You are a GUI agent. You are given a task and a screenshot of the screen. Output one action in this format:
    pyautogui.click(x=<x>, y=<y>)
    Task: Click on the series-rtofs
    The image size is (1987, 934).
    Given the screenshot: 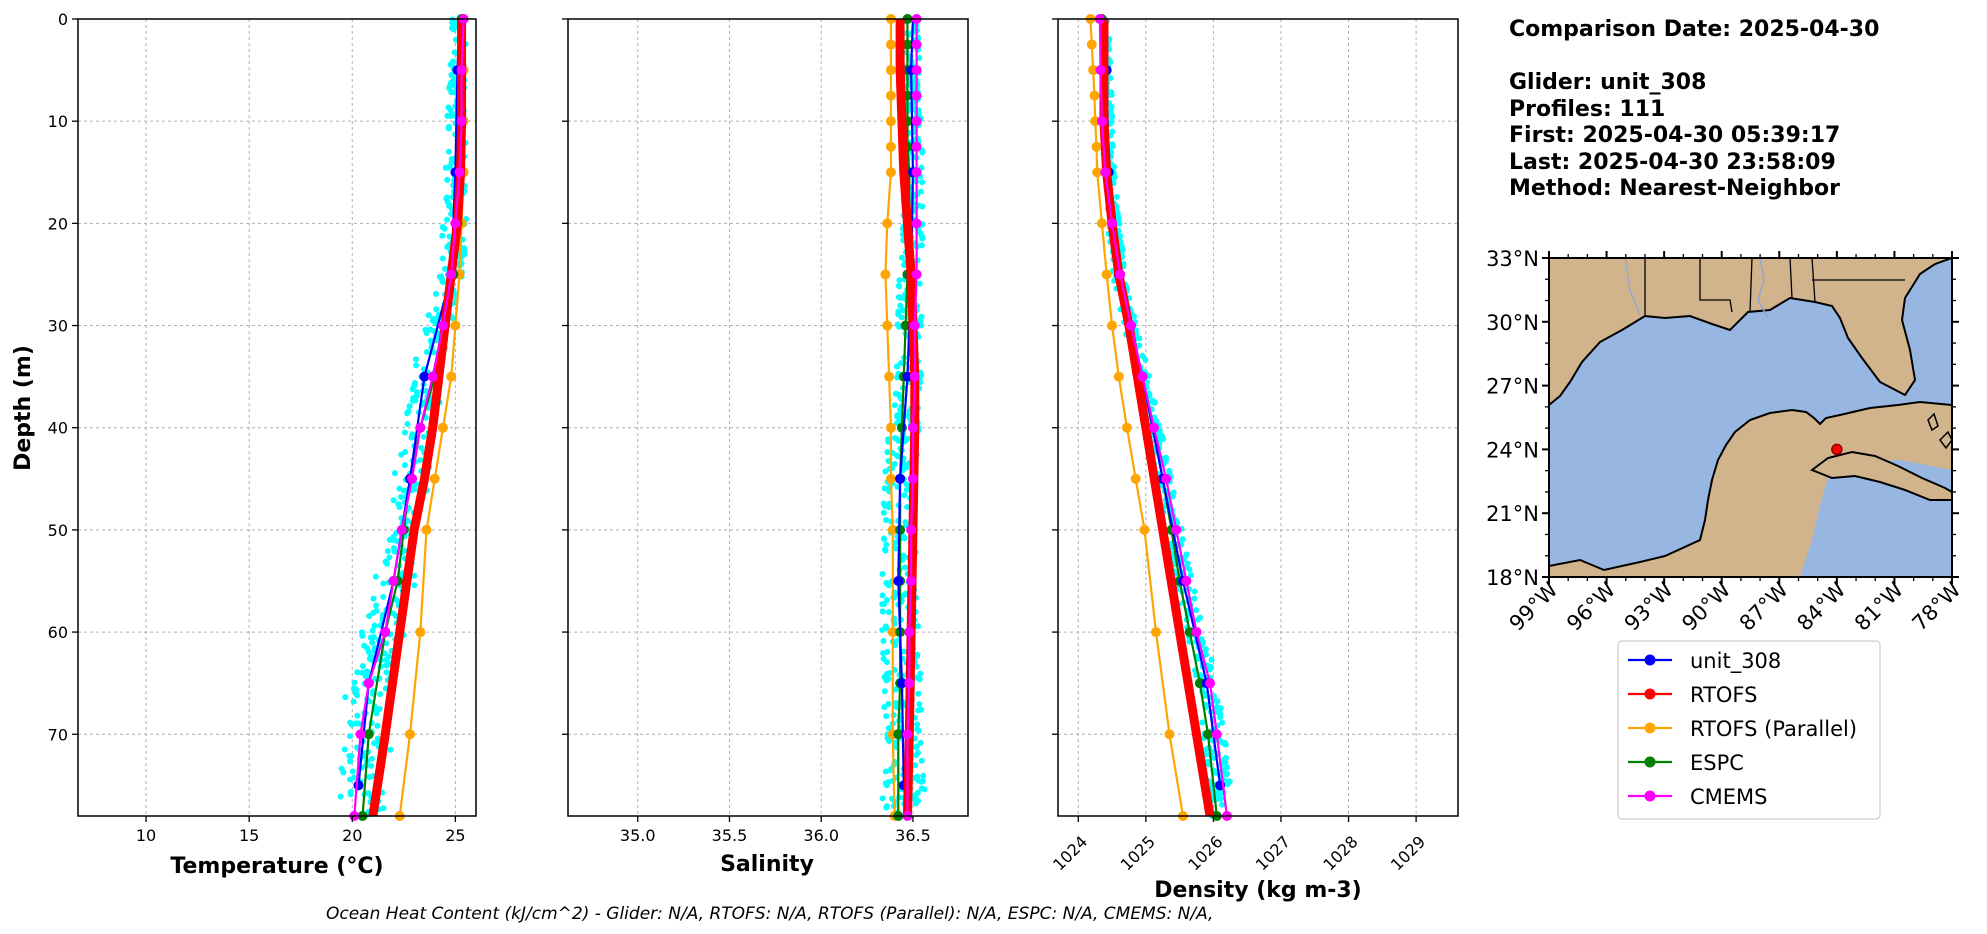 What is the action you would take?
    pyautogui.click(x=1157, y=418)
    